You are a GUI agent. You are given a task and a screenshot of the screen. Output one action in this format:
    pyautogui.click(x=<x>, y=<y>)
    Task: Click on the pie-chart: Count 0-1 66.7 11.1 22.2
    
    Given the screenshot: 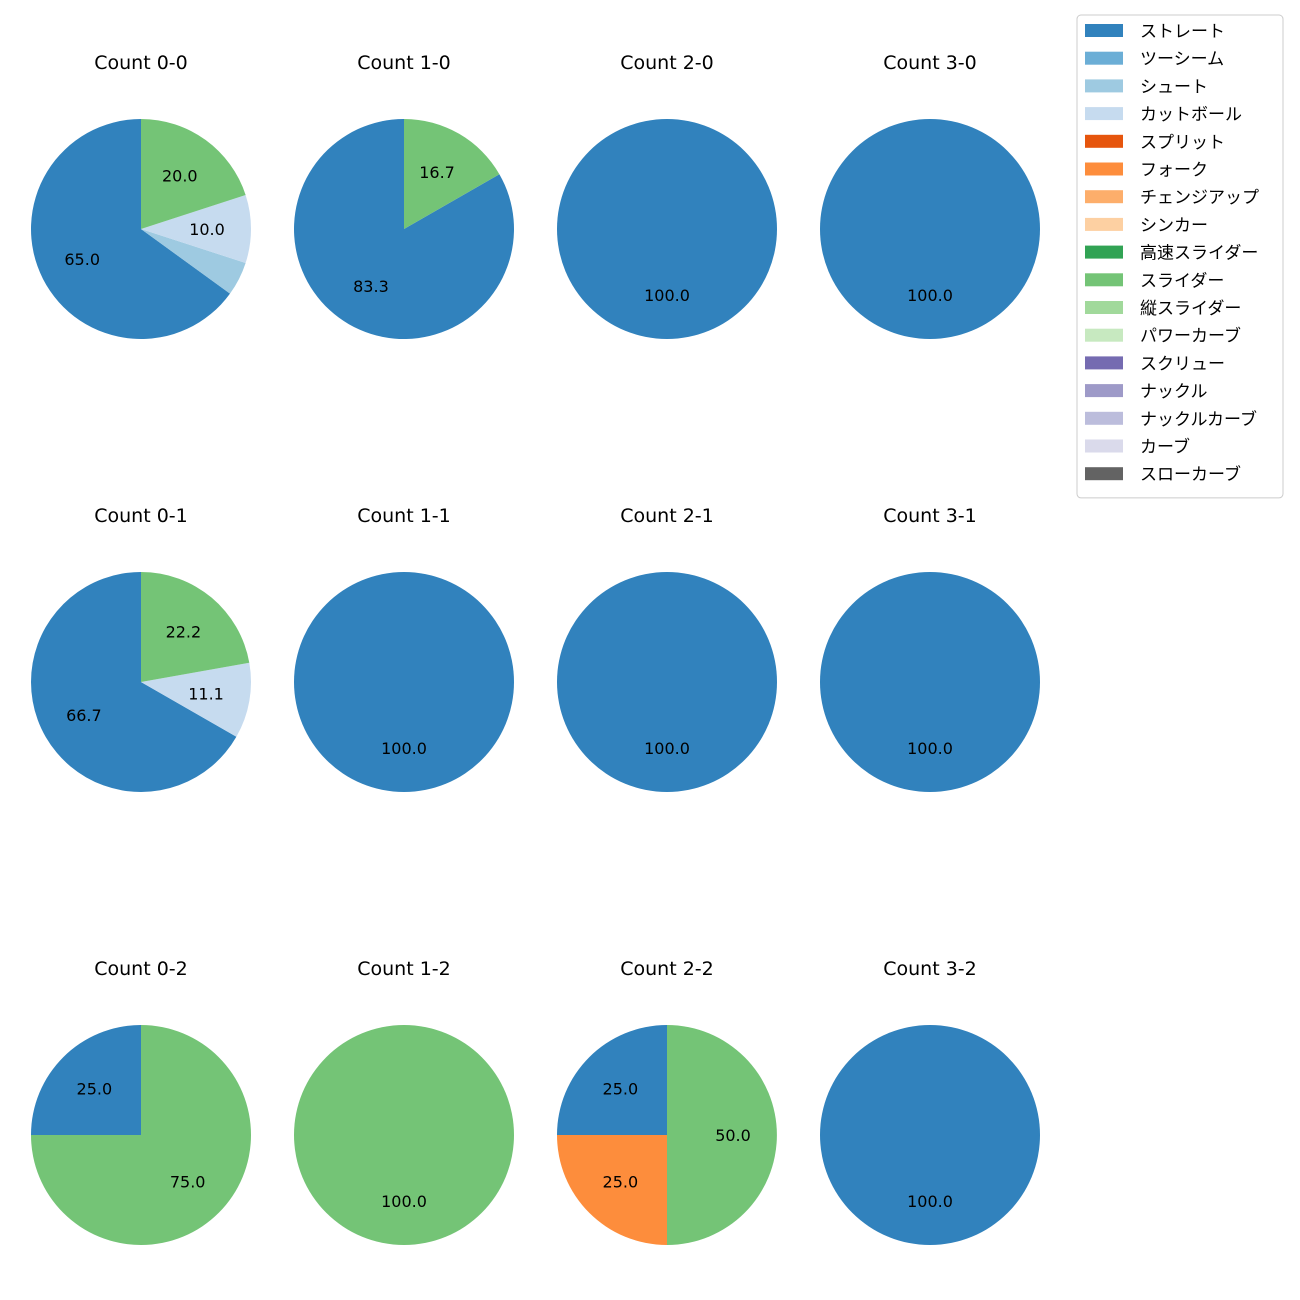 What is the action you would take?
    pyautogui.click(x=140, y=648)
    